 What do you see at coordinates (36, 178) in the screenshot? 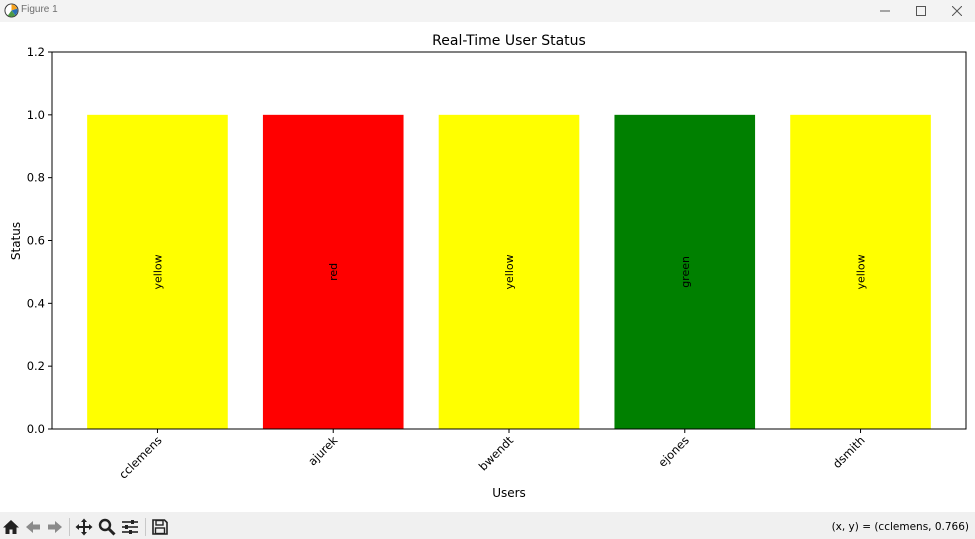
I see `y-tick-label: 0.8` at bounding box center [36, 178].